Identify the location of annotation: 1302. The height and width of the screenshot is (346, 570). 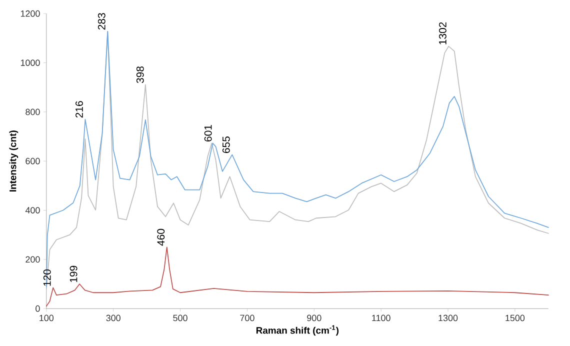
(442, 33).